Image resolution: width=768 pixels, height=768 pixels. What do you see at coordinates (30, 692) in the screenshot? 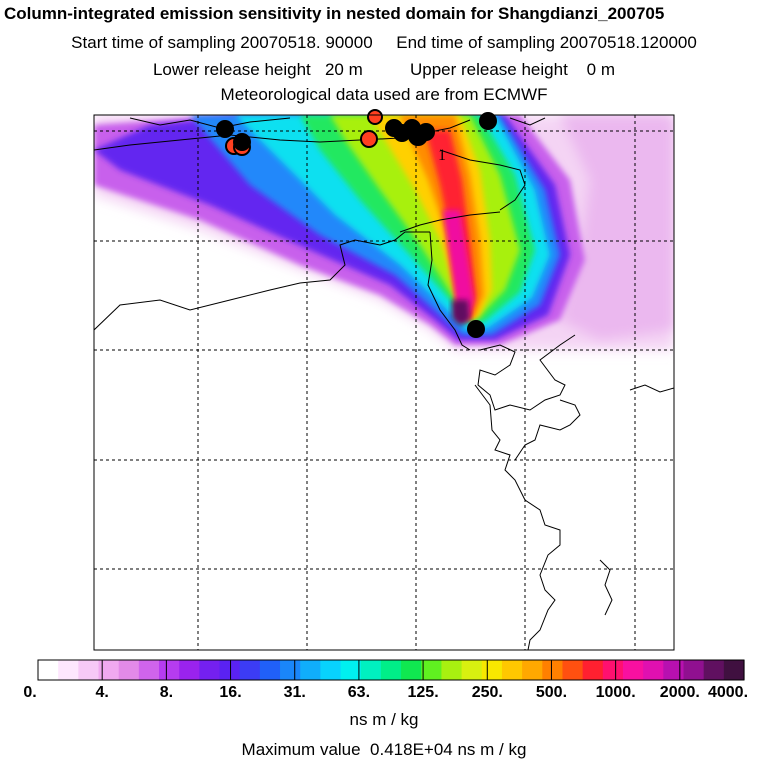
I see `colorbar-tick-label: 0.` at bounding box center [30, 692].